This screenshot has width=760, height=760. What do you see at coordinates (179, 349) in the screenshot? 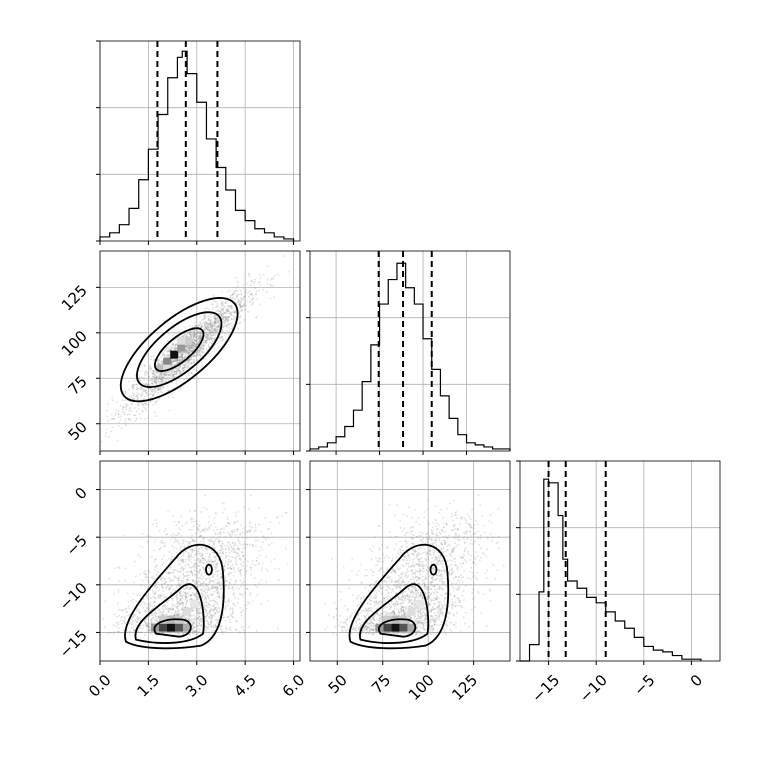
I see `contour` at bounding box center [179, 349].